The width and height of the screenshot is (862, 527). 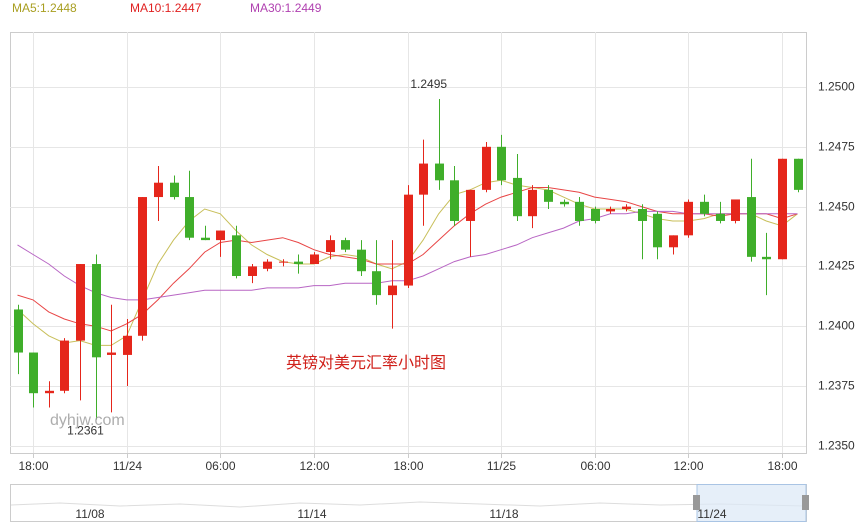 What do you see at coordinates (428, 84) in the screenshot?
I see `max-annotation: 1.2495` at bounding box center [428, 84].